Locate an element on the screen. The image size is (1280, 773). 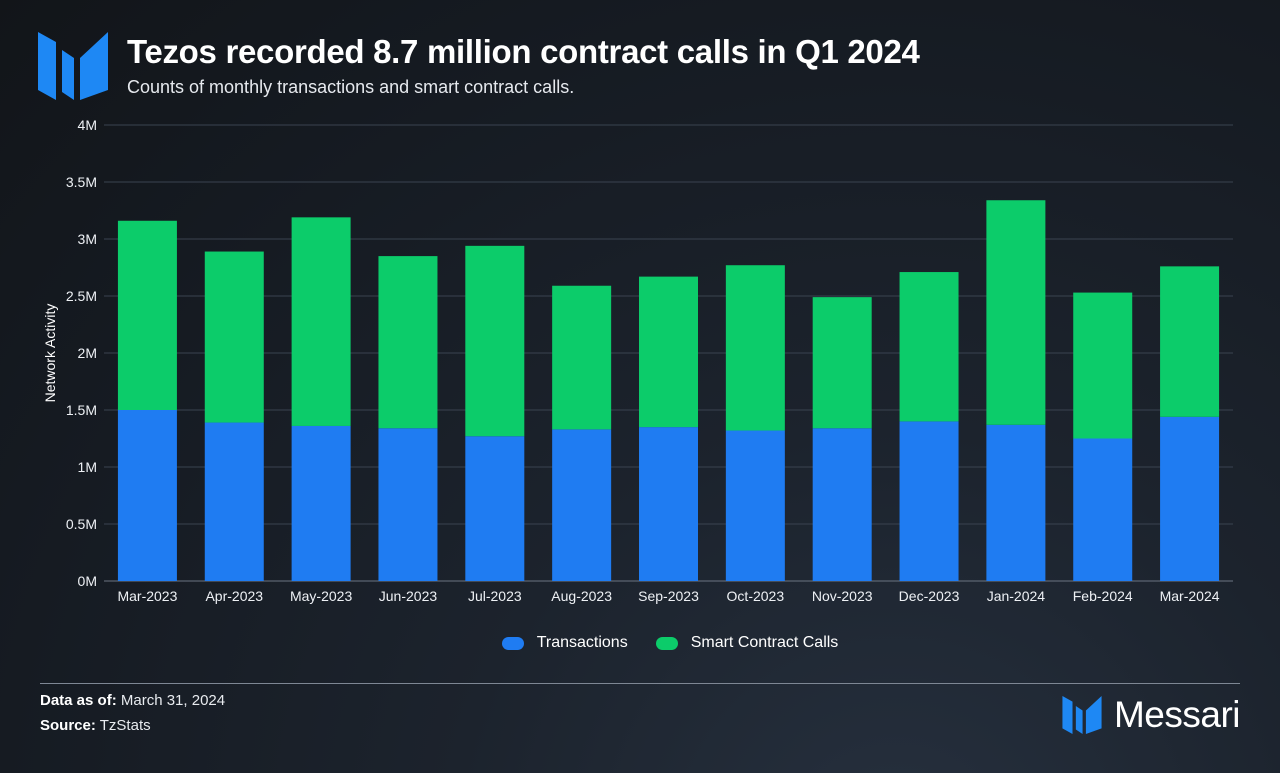
y-tick-label: 0M is located at coordinates (87, 581).